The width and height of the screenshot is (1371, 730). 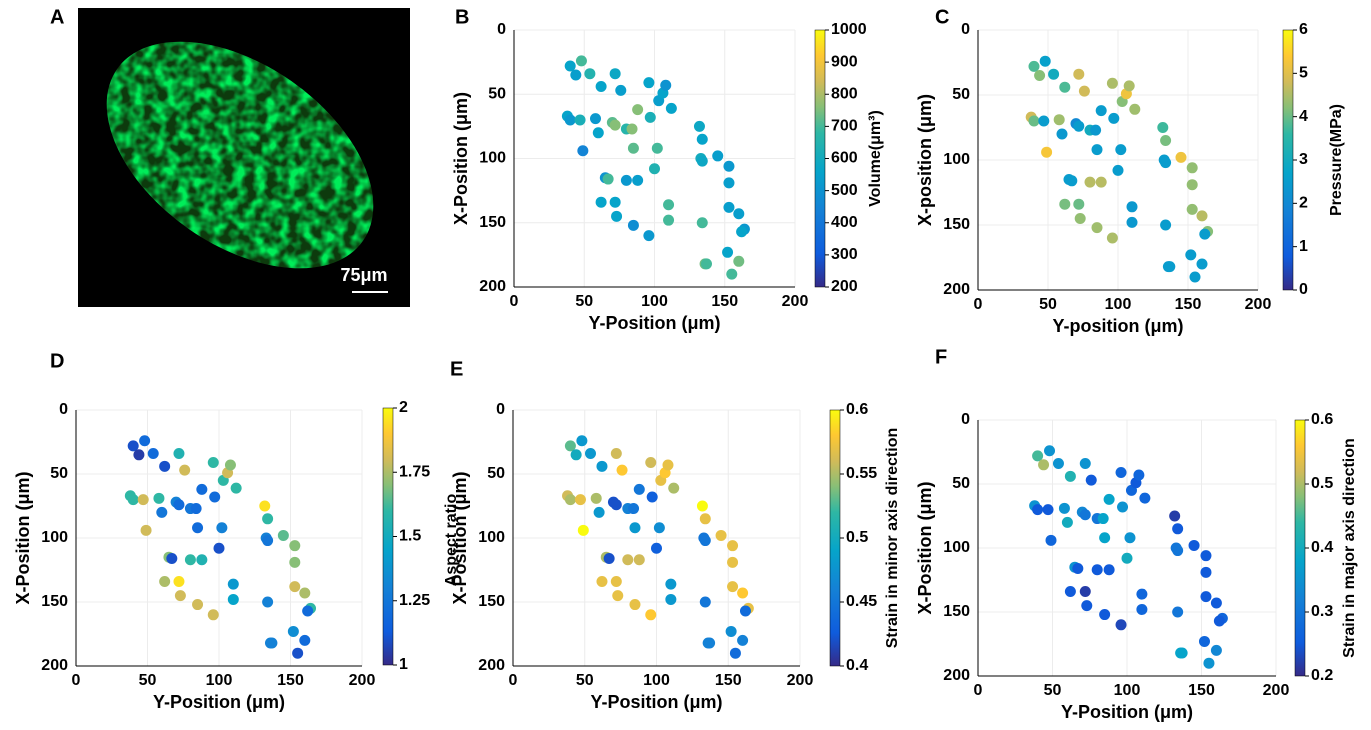 What do you see at coordinates (492, 286) in the screenshot?
I see `y-tick-label: 200` at bounding box center [492, 286].